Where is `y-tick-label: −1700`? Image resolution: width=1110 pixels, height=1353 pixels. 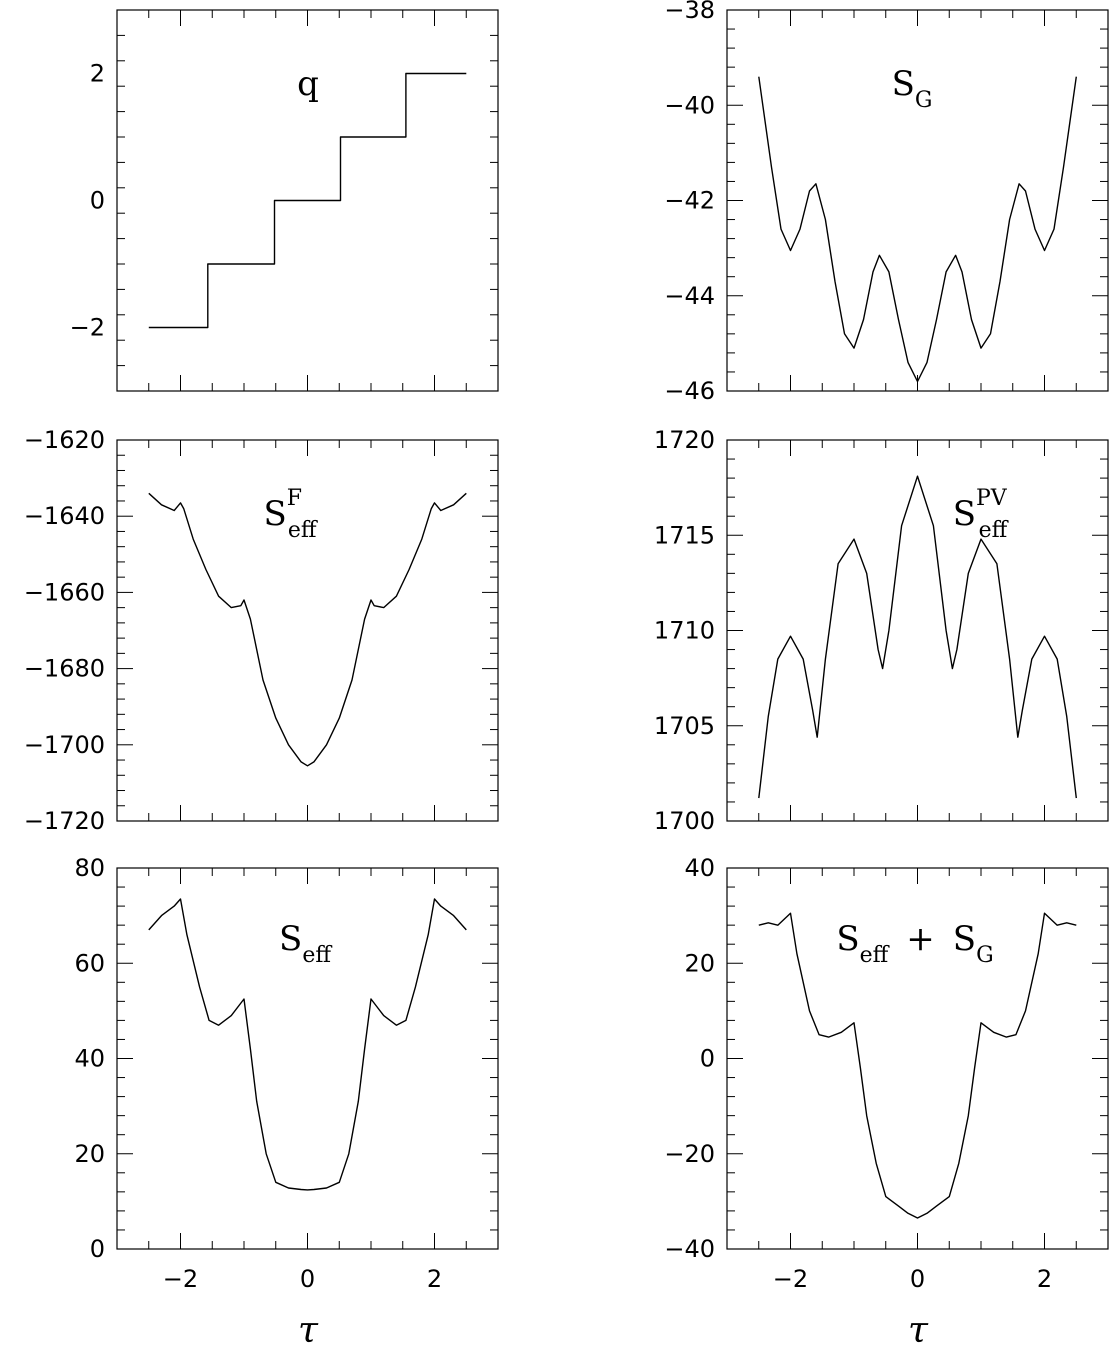
y-tick-label: −1700 is located at coordinates (64, 745).